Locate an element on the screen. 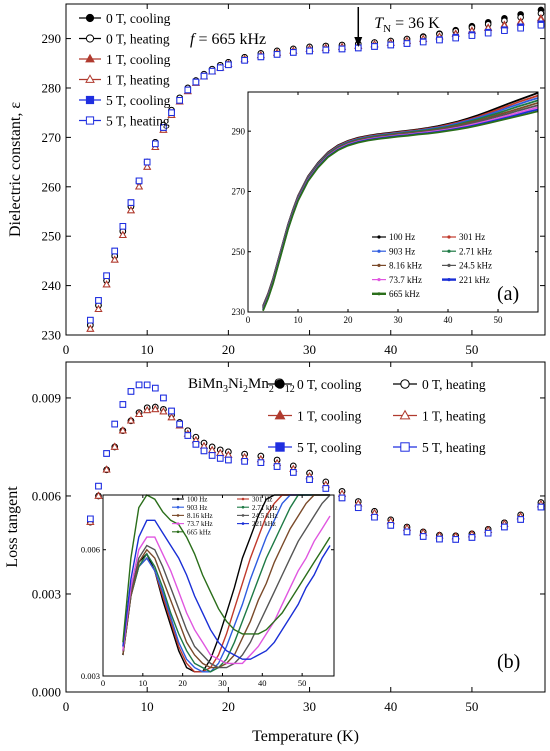  formula-element: Mn is located at coordinates (258, 384).